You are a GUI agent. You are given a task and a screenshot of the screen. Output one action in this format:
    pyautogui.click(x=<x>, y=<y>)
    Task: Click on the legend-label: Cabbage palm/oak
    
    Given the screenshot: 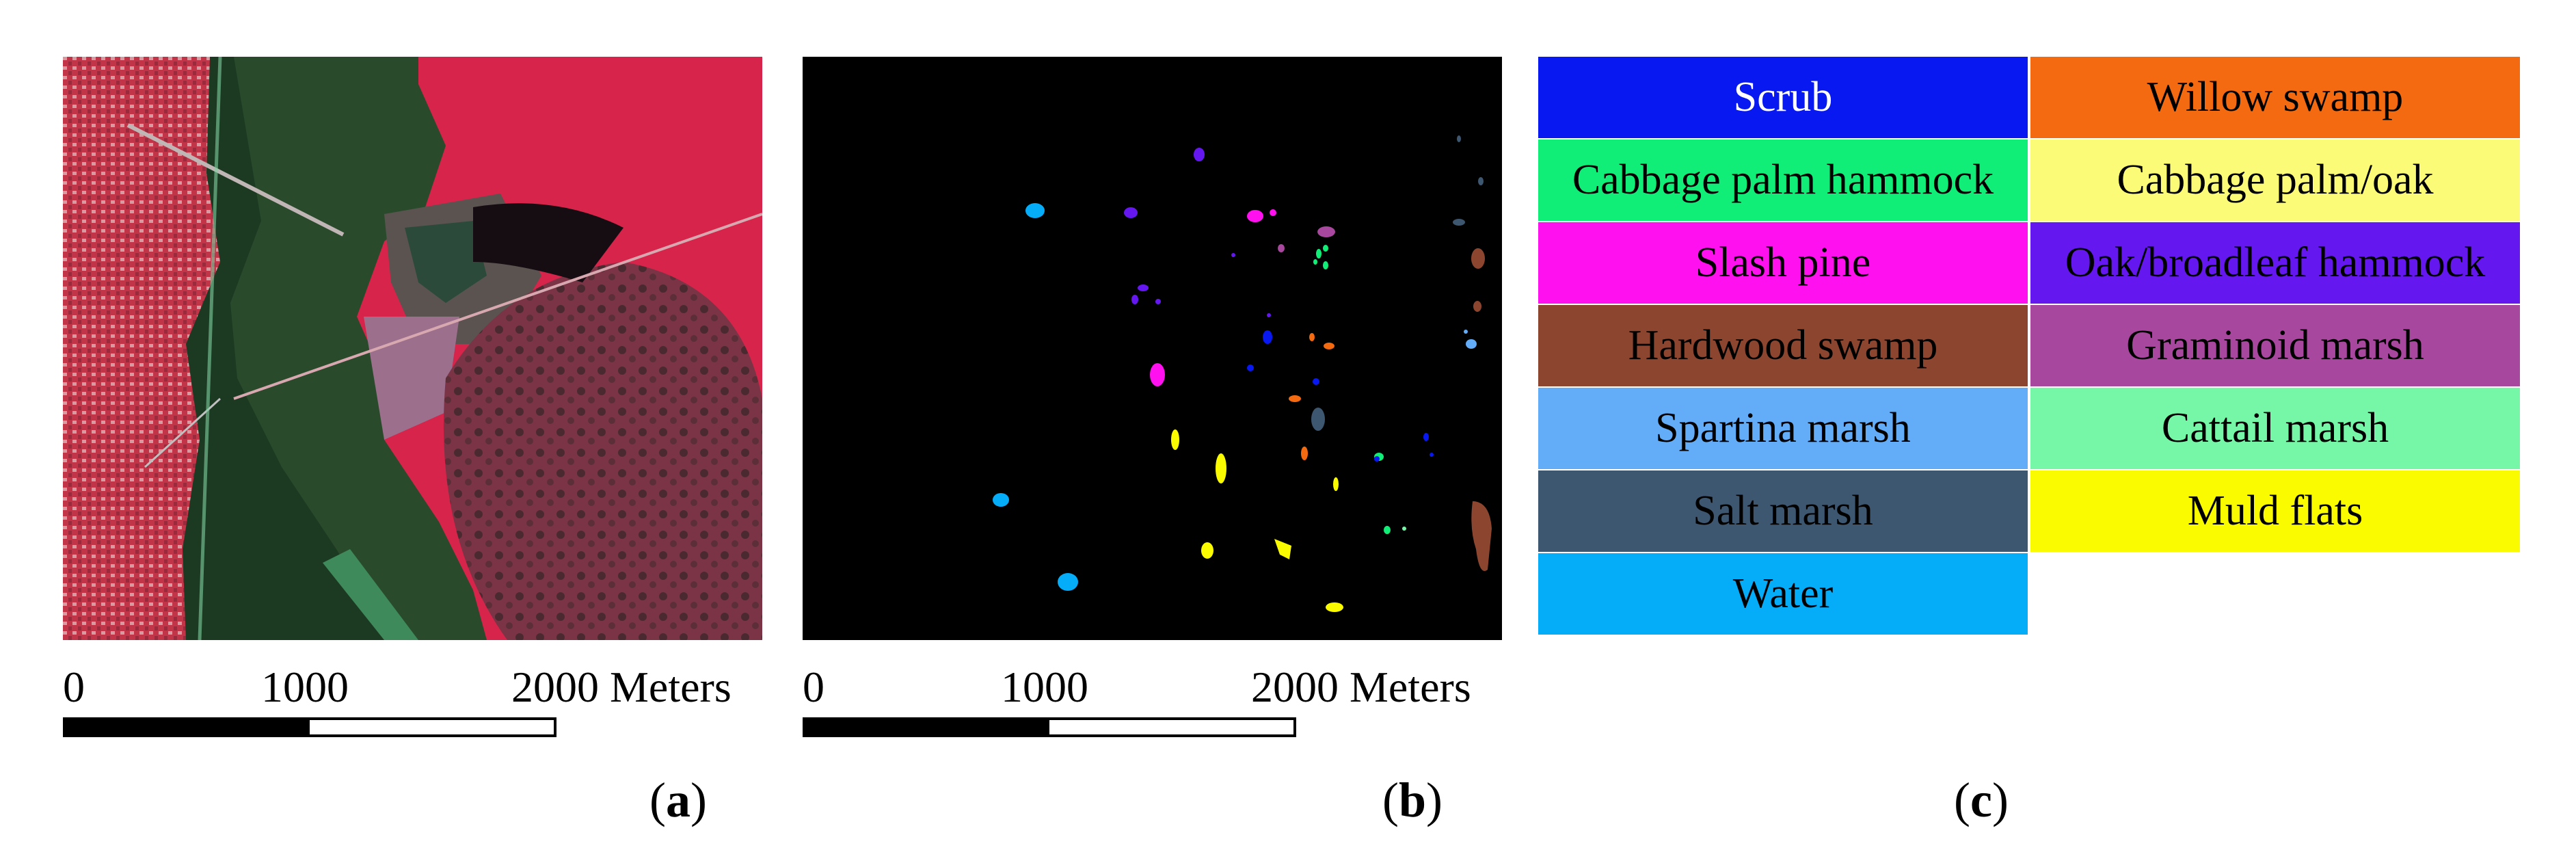 What is the action you would take?
    pyautogui.click(x=2275, y=180)
    